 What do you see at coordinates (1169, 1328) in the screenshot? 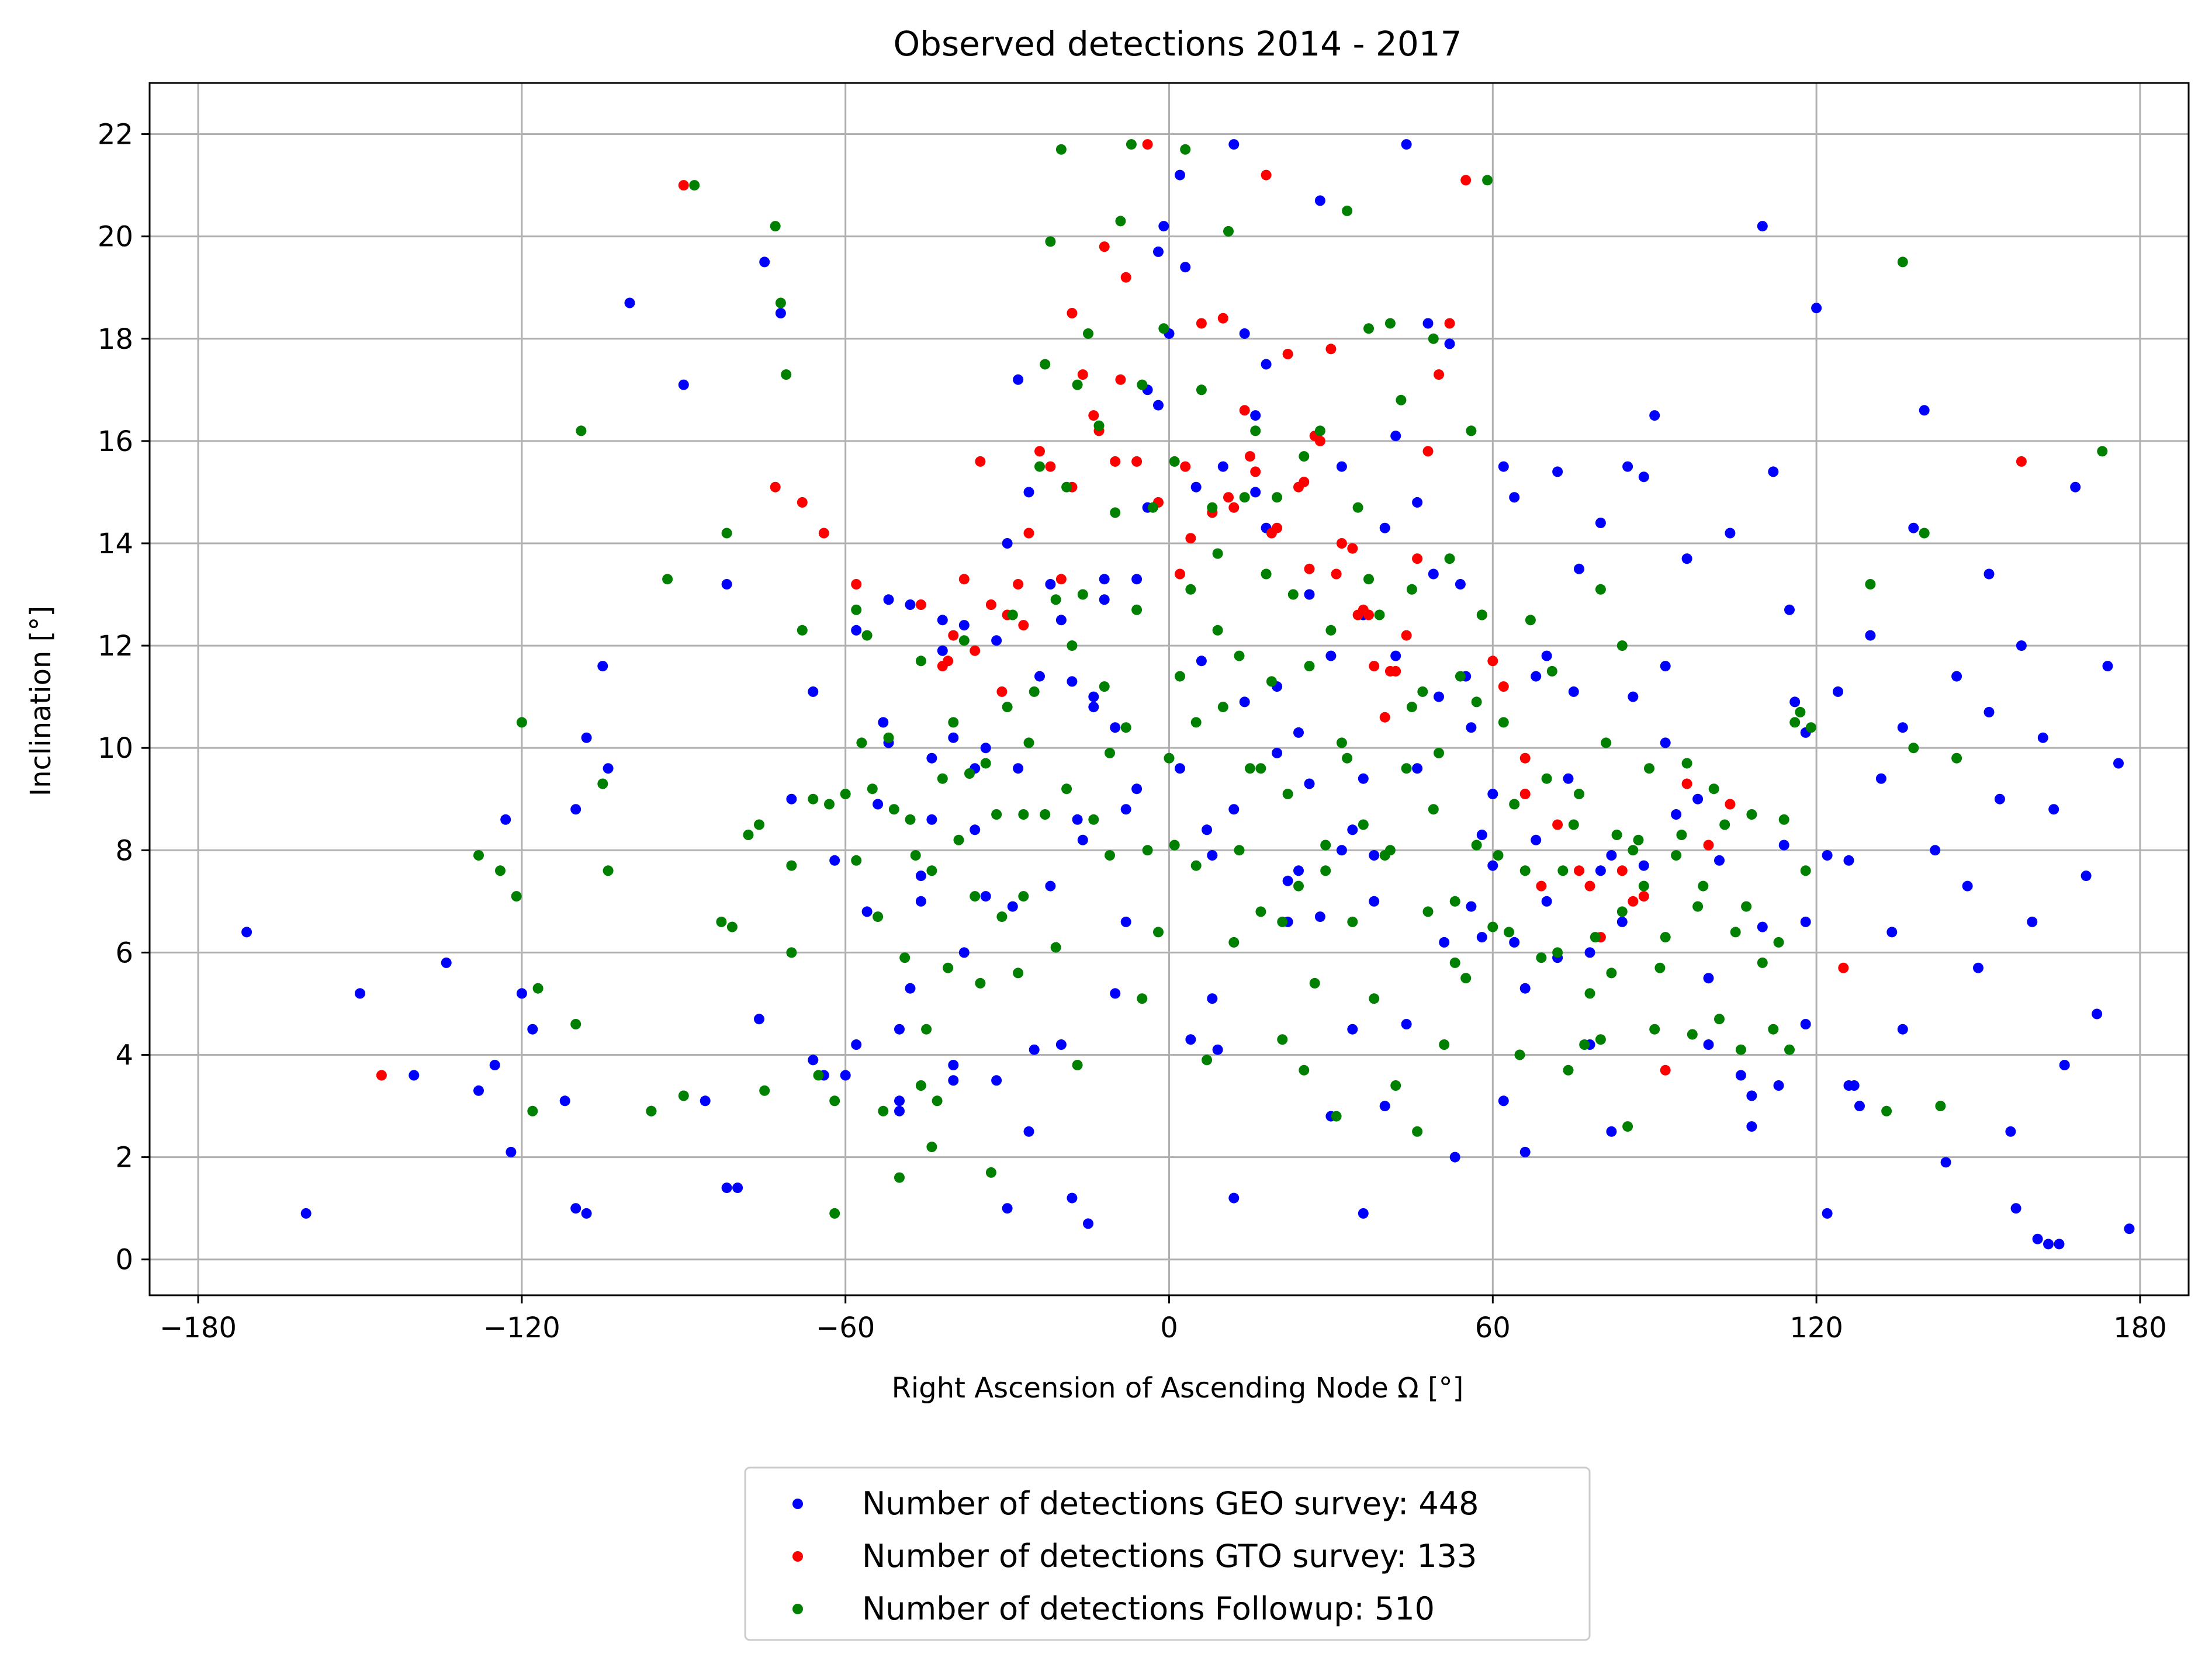
I see `x-tick-label: 0` at bounding box center [1169, 1328].